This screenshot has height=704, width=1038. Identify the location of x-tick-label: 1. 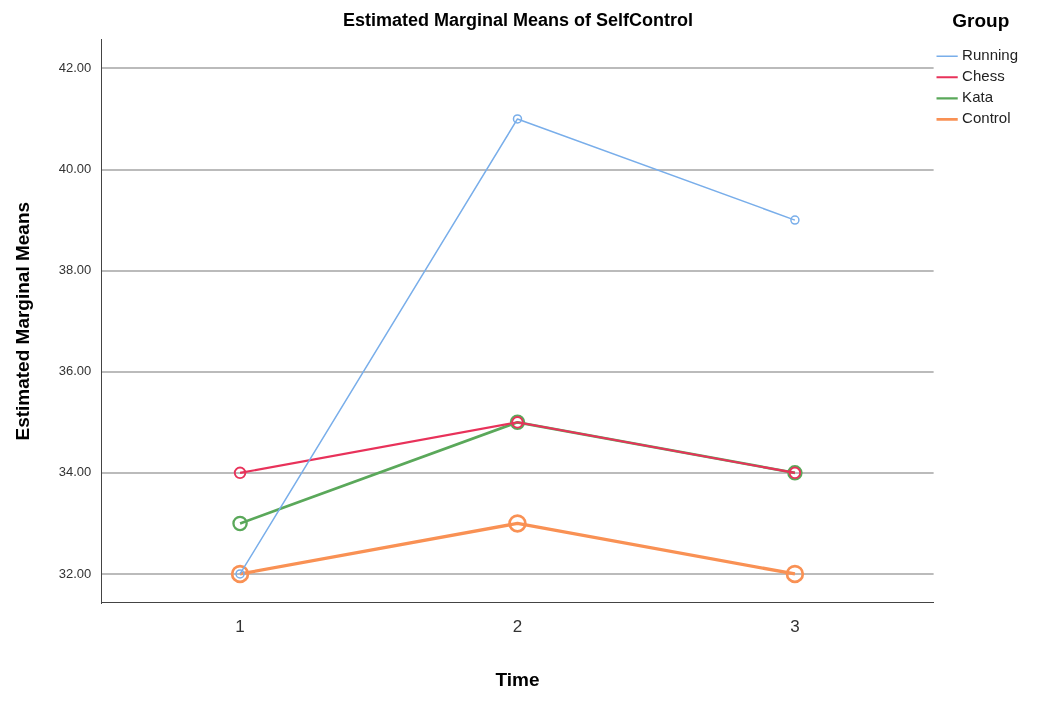
(240, 626).